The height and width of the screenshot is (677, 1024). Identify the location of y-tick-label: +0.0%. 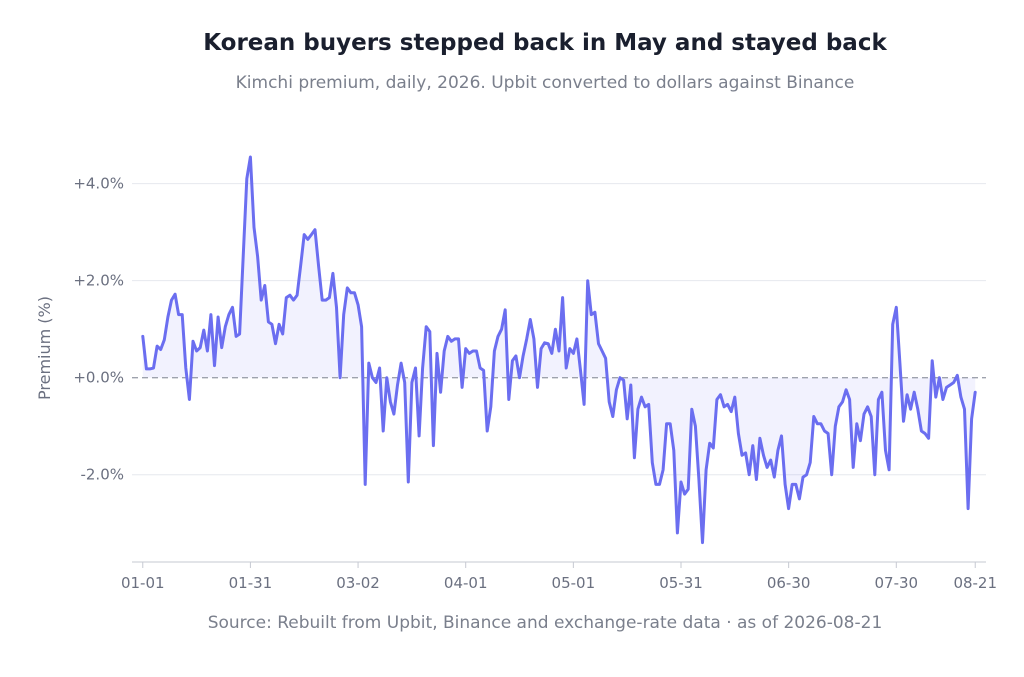
(98, 378).